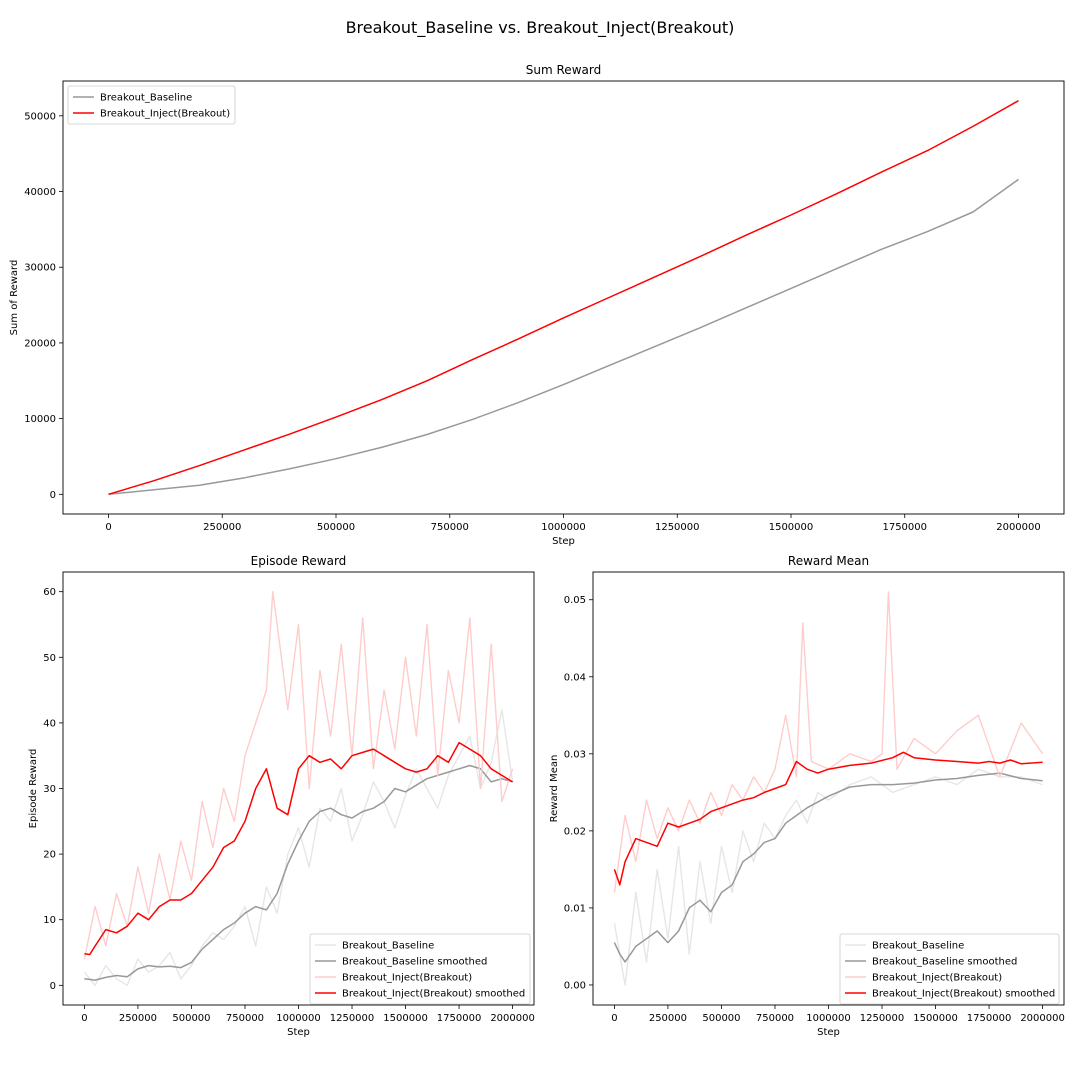 This screenshot has width=1080, height=1080. Describe the element at coordinates (575, 600) in the screenshot. I see `y-tick-label: 0.05` at that location.